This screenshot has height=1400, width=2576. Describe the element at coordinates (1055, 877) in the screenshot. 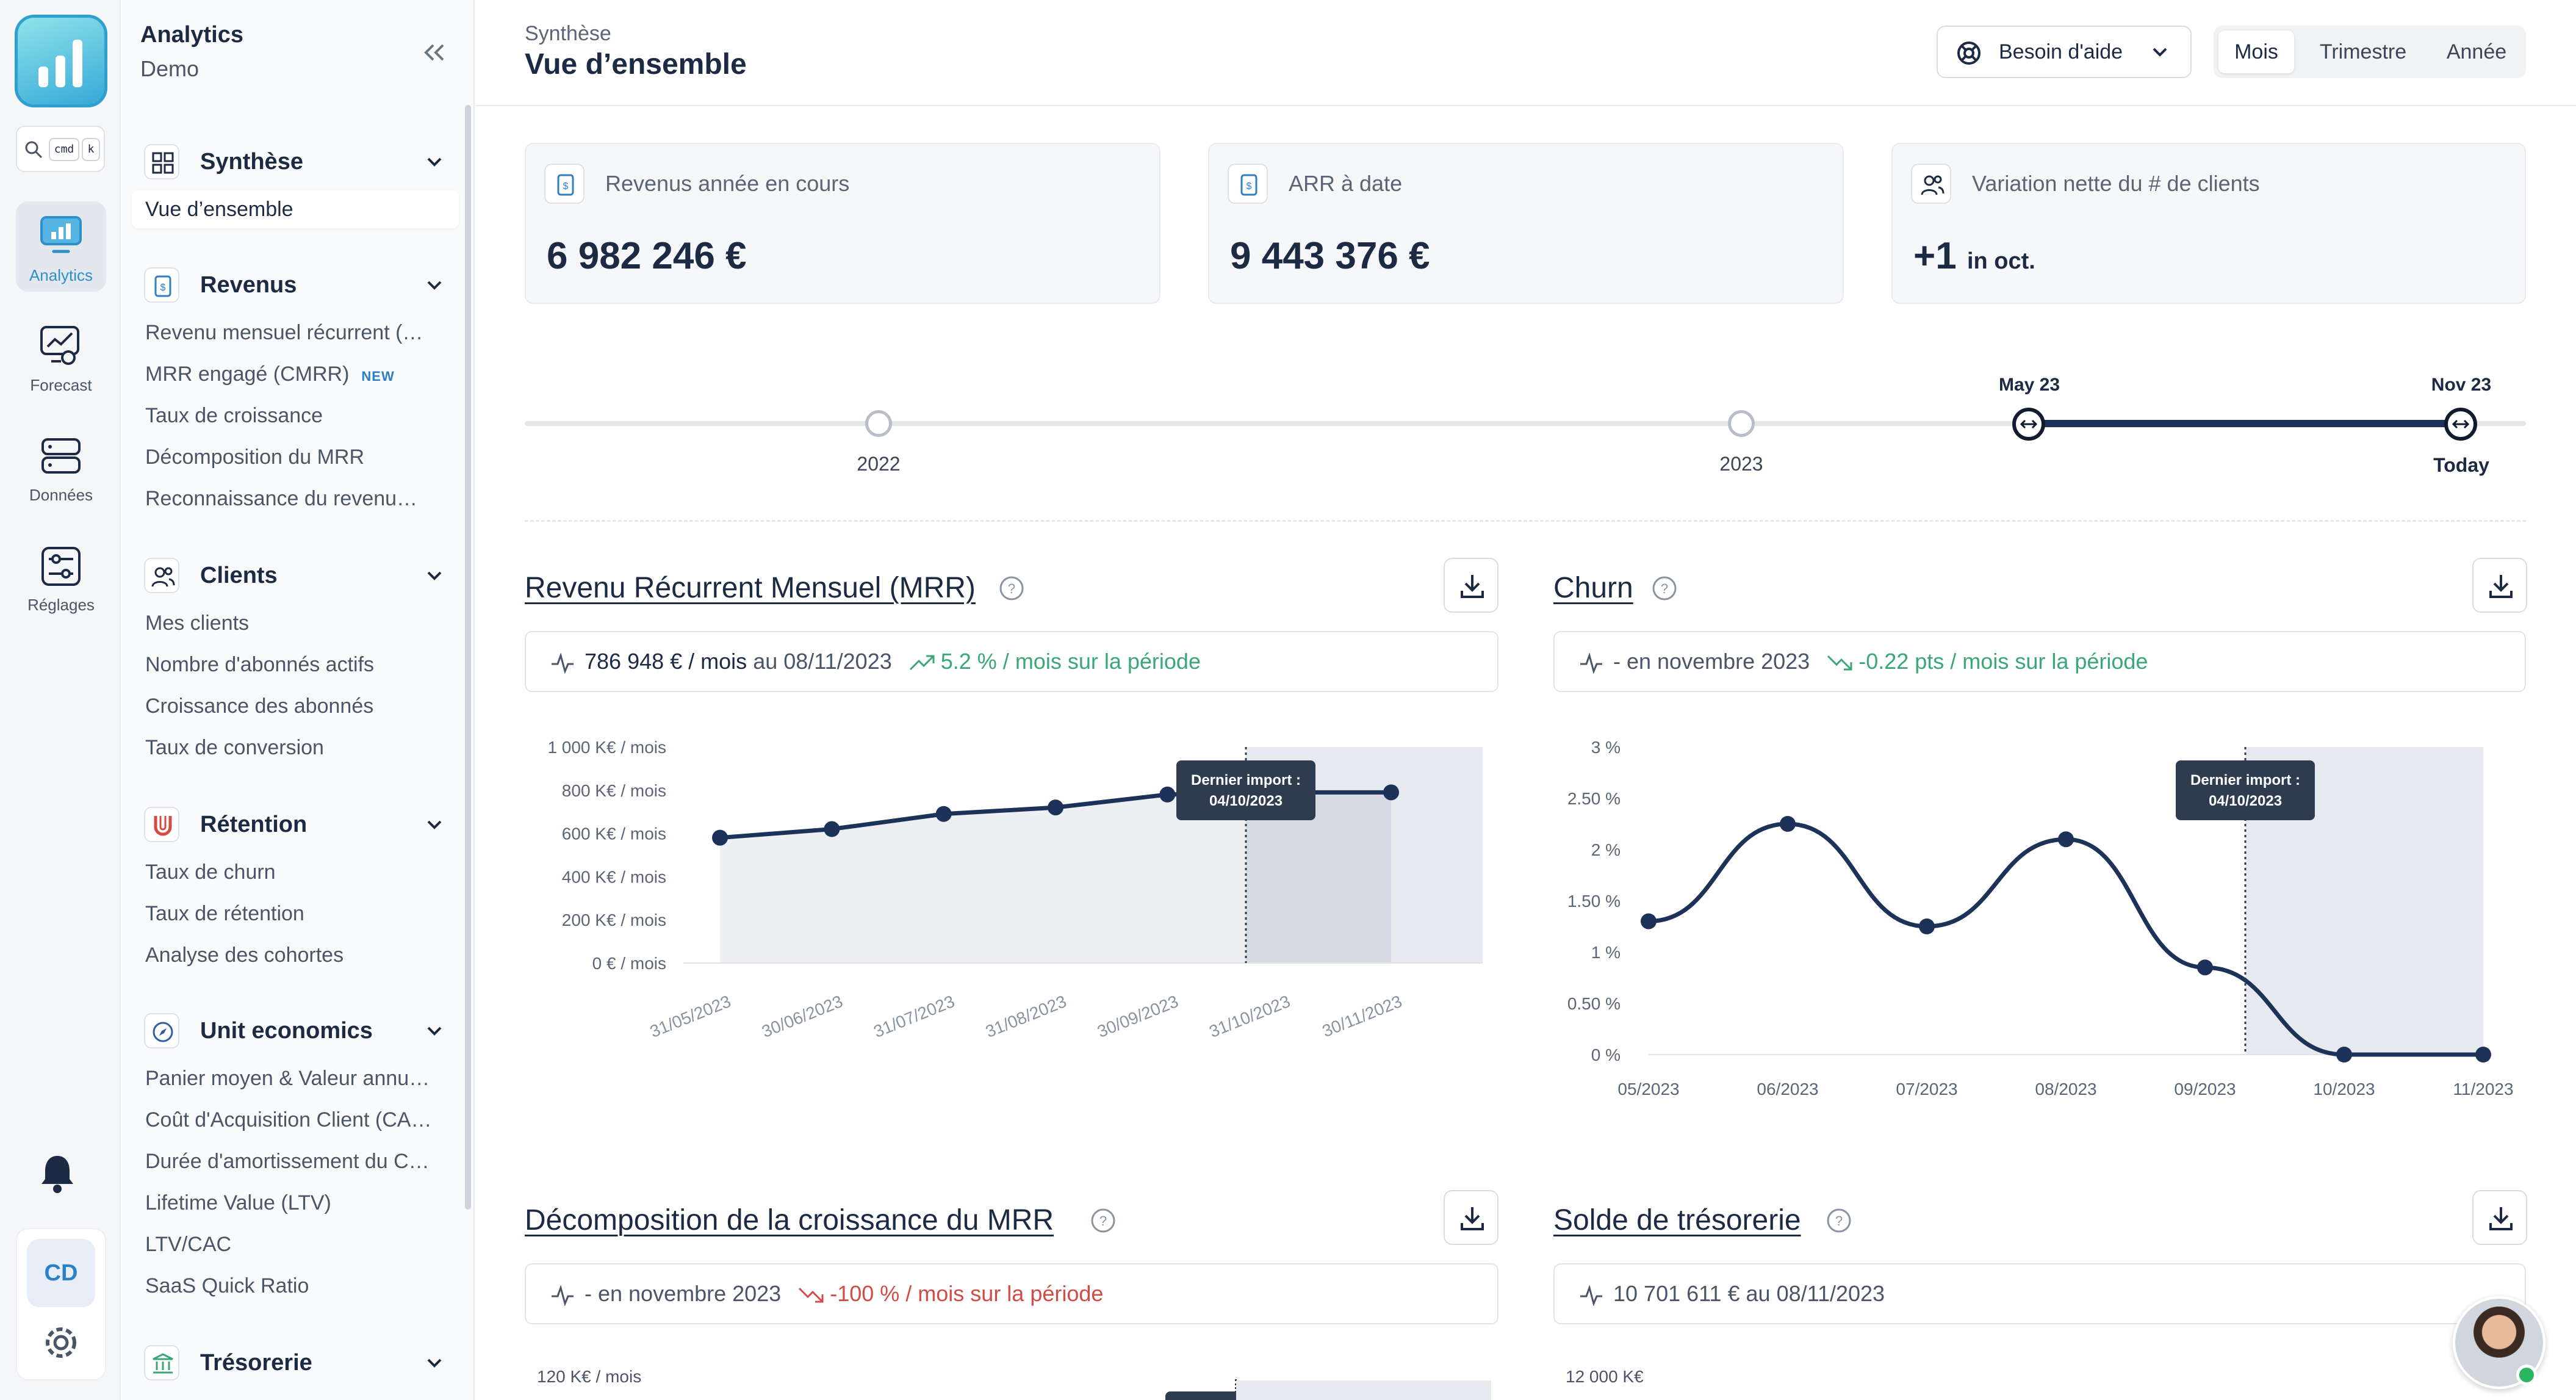

I see `series-area` at that location.